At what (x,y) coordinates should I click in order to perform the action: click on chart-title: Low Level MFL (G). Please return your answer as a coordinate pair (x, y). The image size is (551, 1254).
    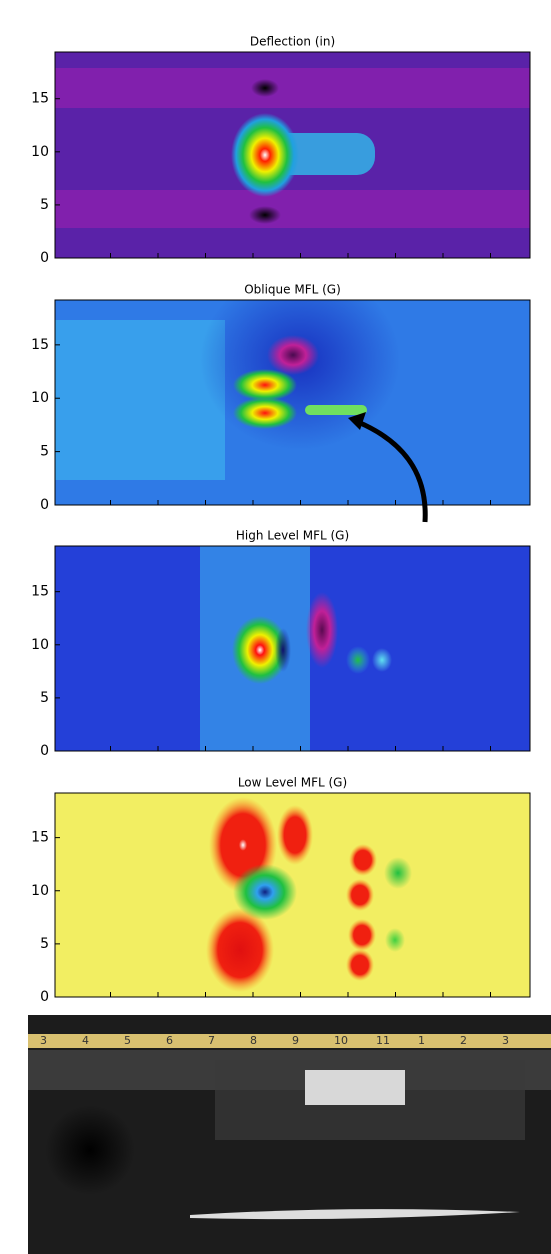
    Looking at the image, I should click on (292, 783).